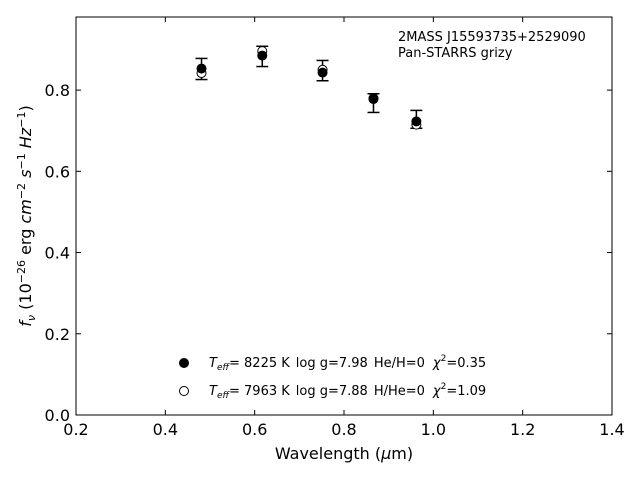 Image resolution: width=640 pixels, height=480 pixels. What do you see at coordinates (57, 171) in the screenshot?
I see `y-tick-label: 0.6` at bounding box center [57, 171].